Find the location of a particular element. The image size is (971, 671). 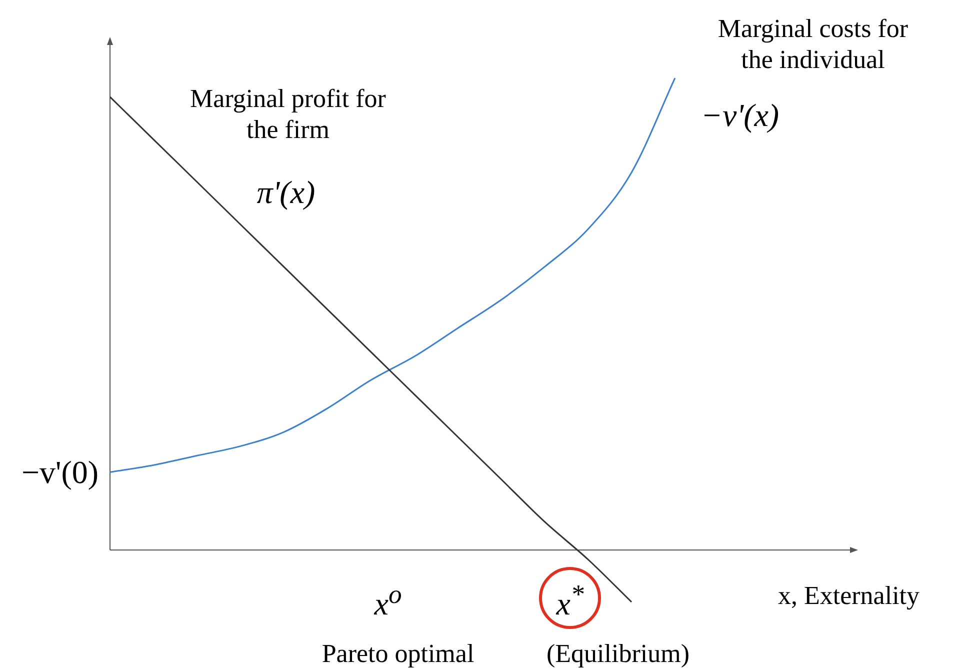

text: Pareto optimal is located at coordinates (398, 654).